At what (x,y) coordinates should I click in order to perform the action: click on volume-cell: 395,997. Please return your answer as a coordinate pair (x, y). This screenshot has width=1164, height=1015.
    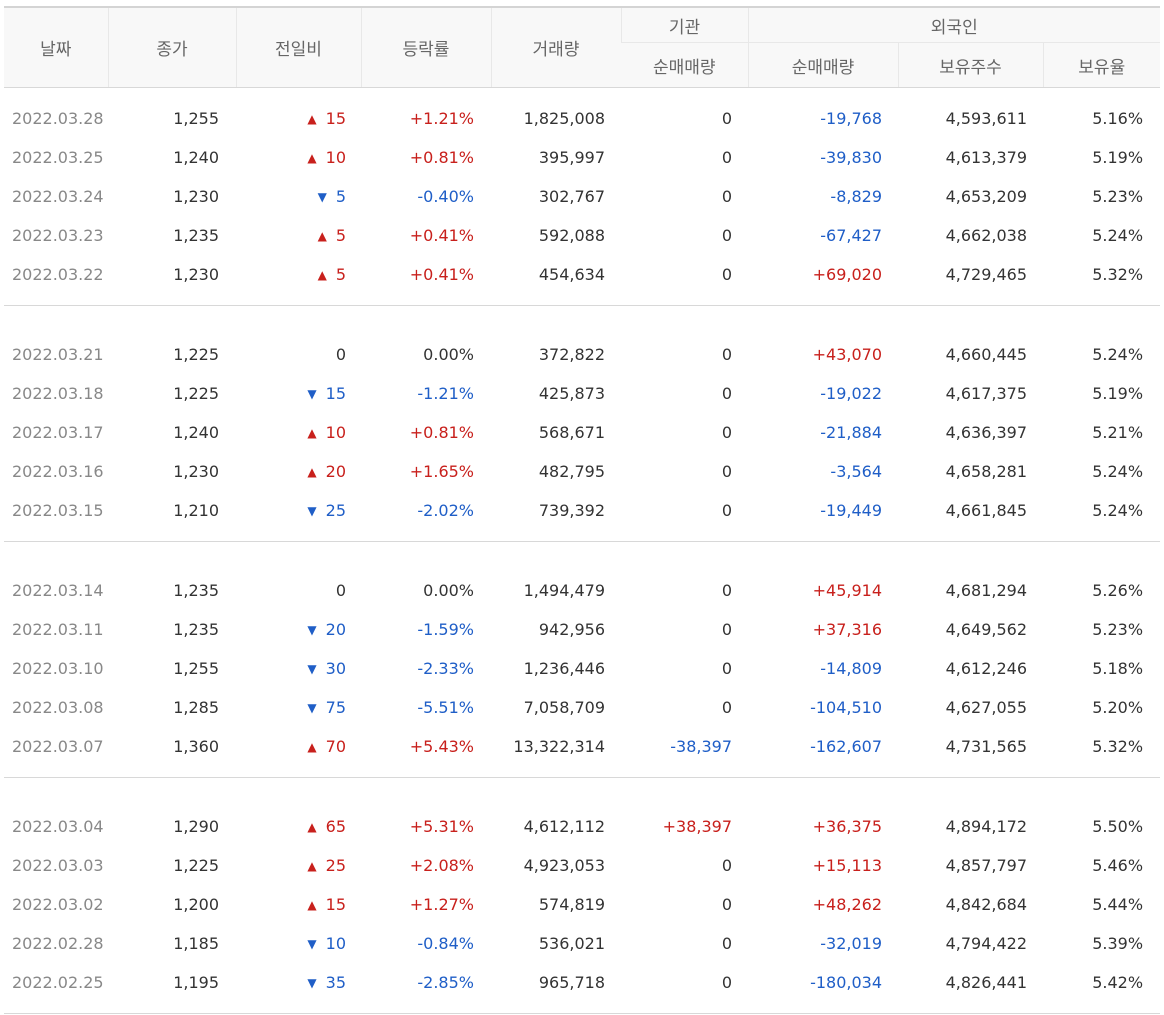
    Looking at the image, I should click on (556, 157).